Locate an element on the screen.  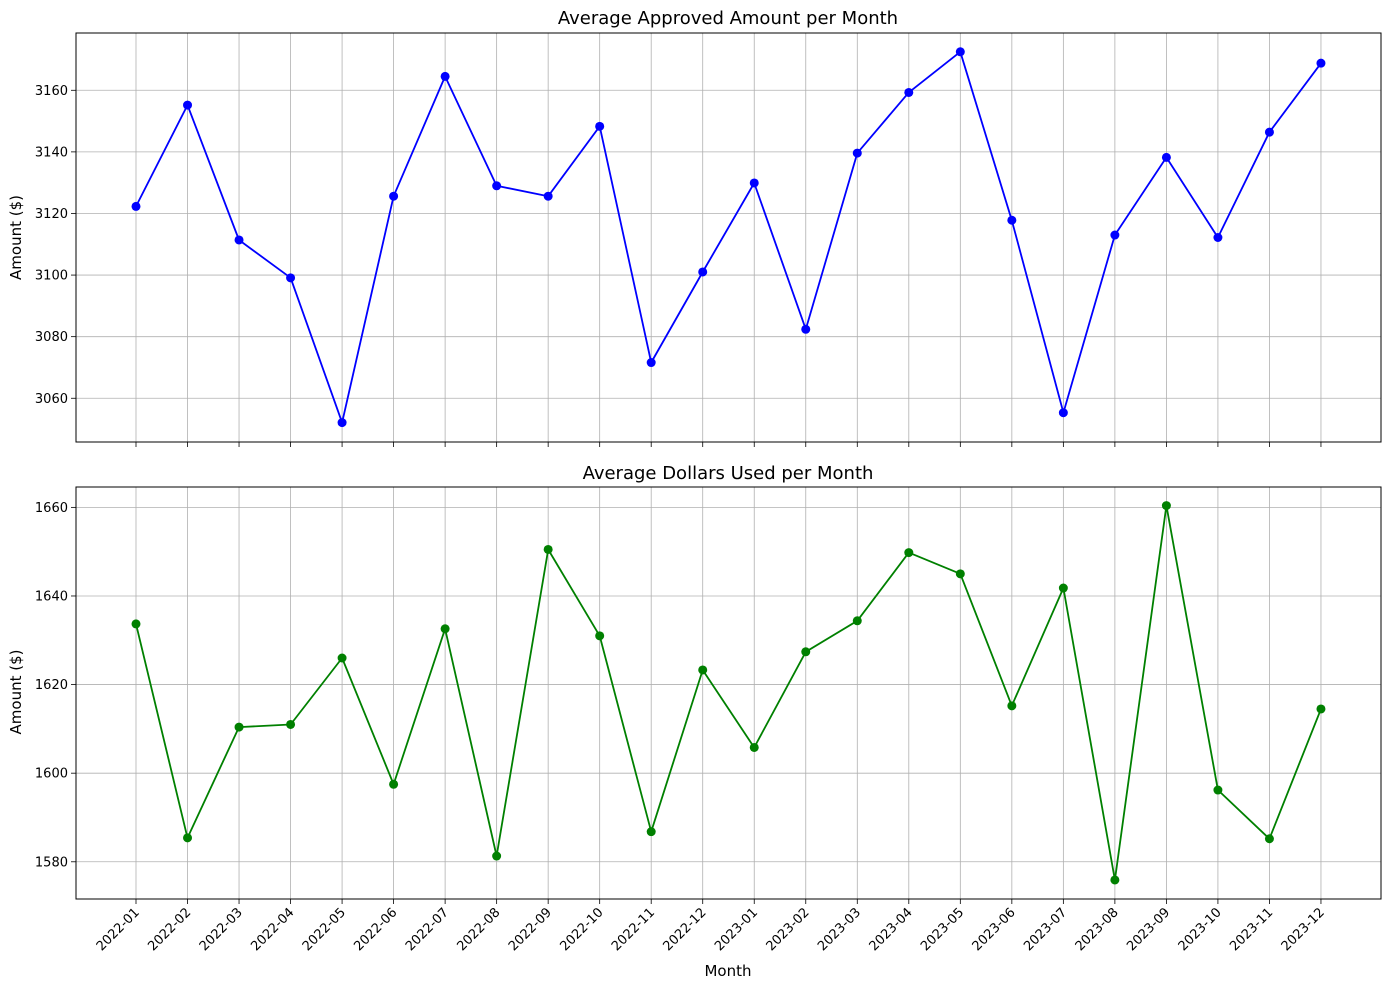
x-tick-label: 2022-05 is located at coordinates (324, 929).